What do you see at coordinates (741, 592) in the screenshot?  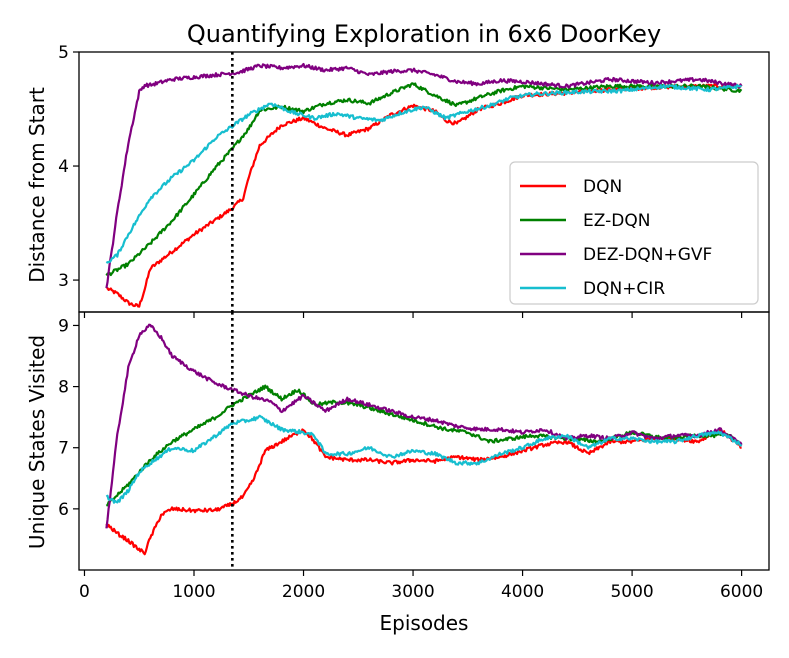 I see `x-tick-label: 6000` at bounding box center [741, 592].